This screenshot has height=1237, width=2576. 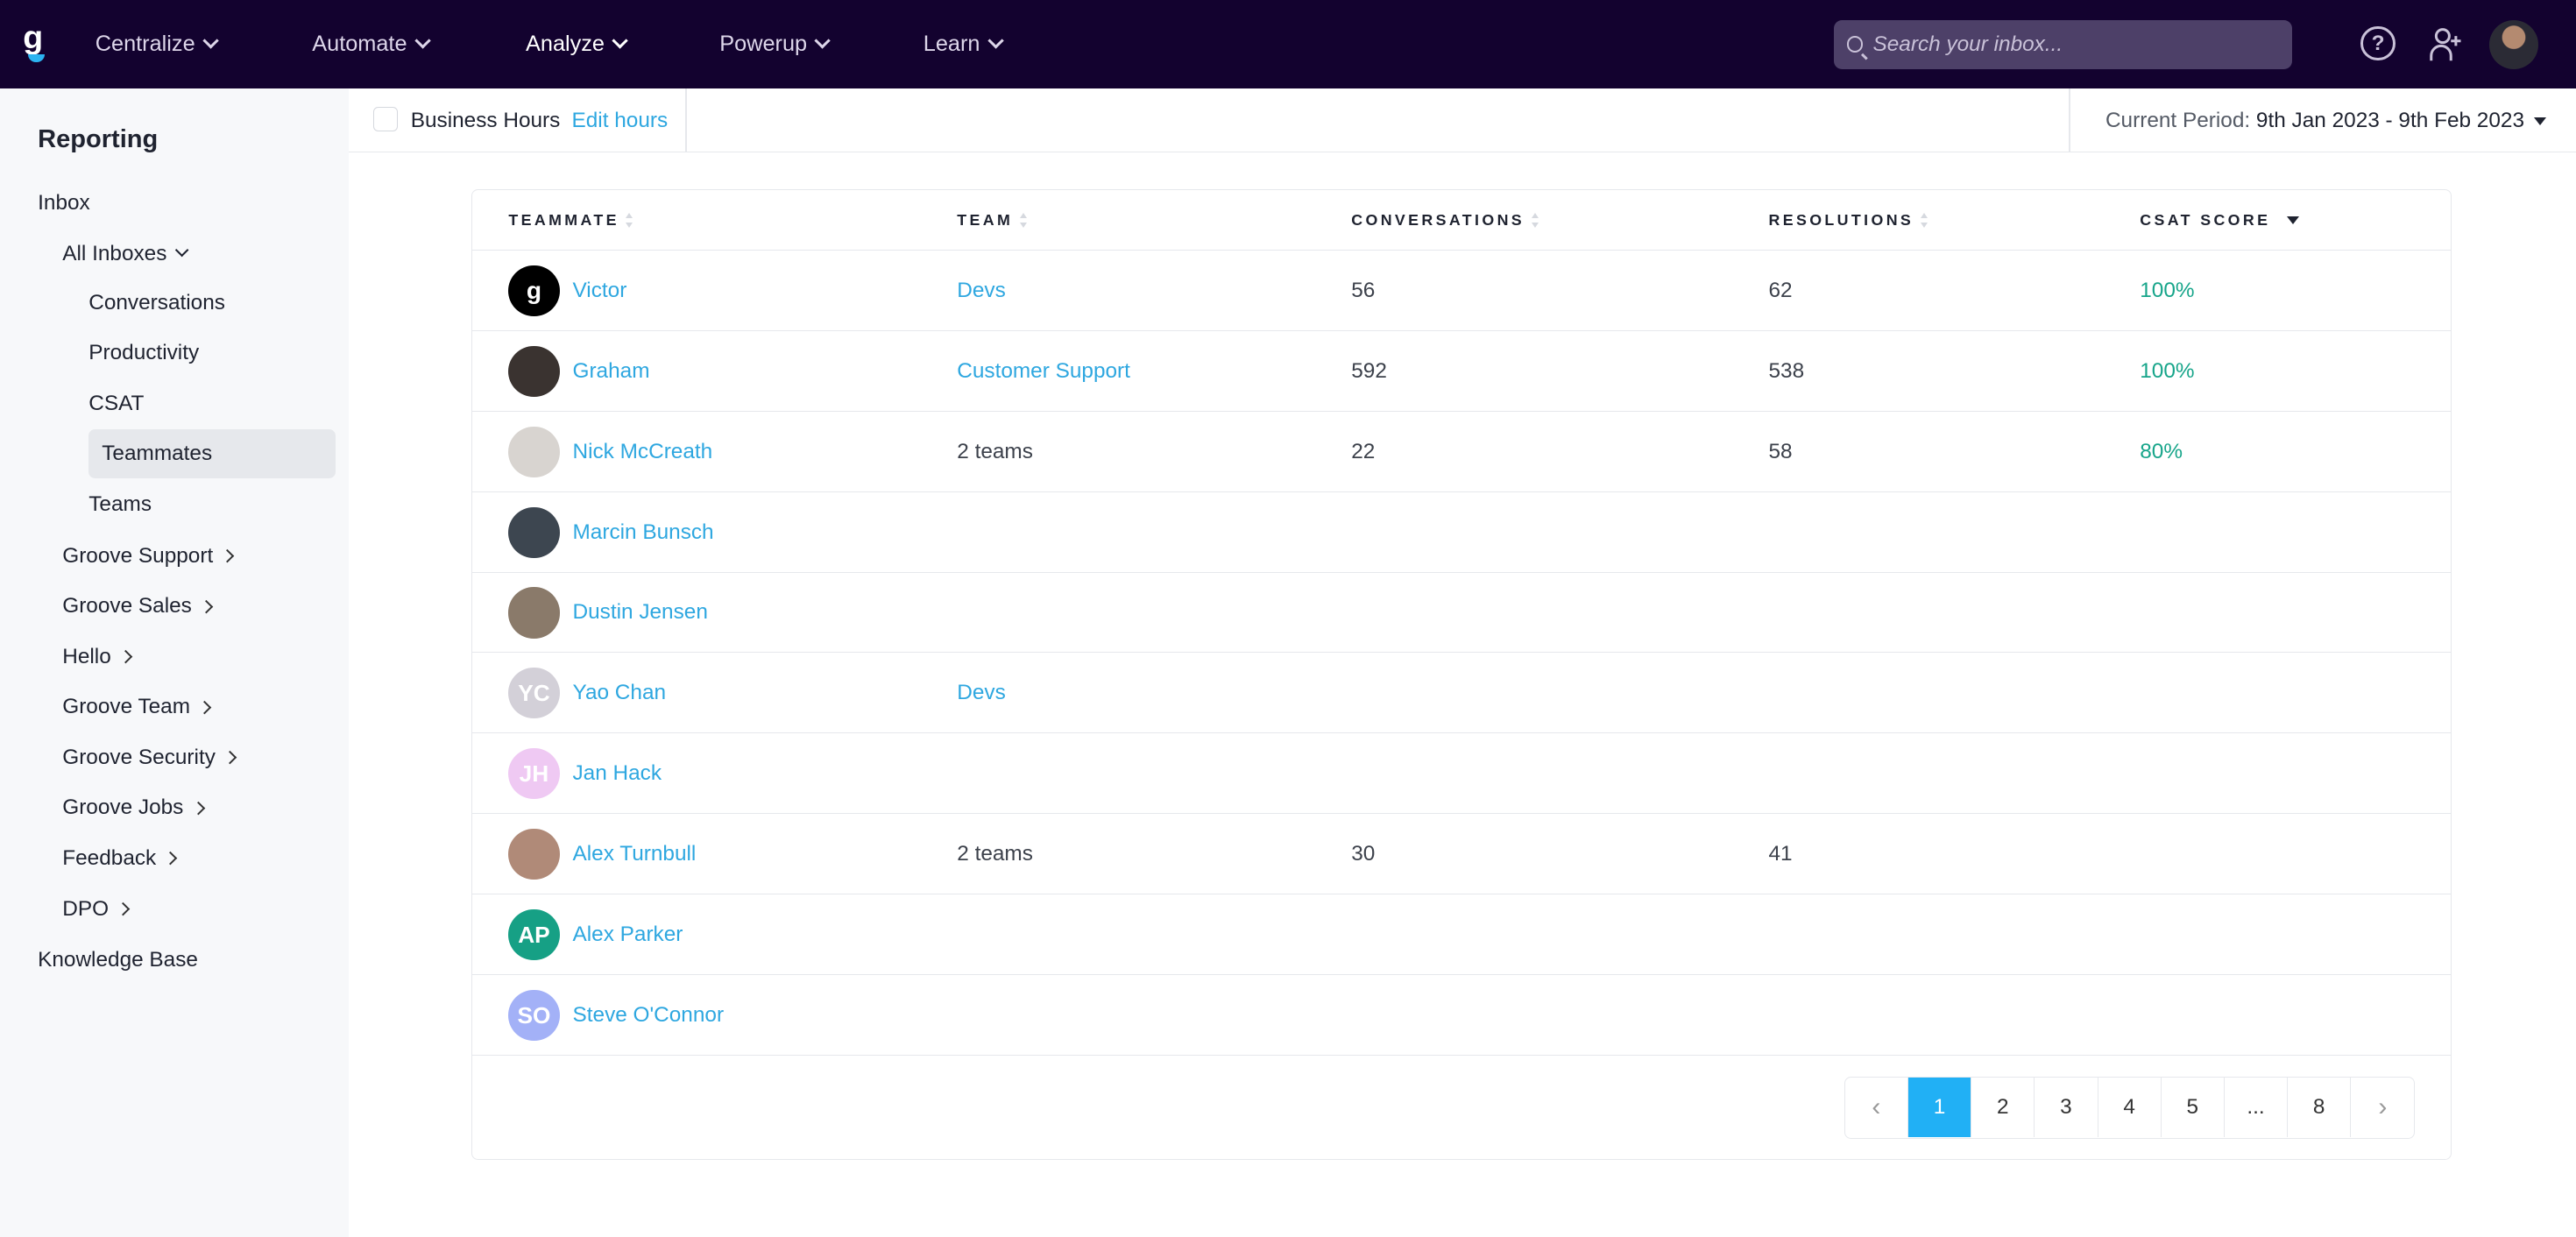 I want to click on sidebar-item-dpo: DPO, so click(x=96, y=909).